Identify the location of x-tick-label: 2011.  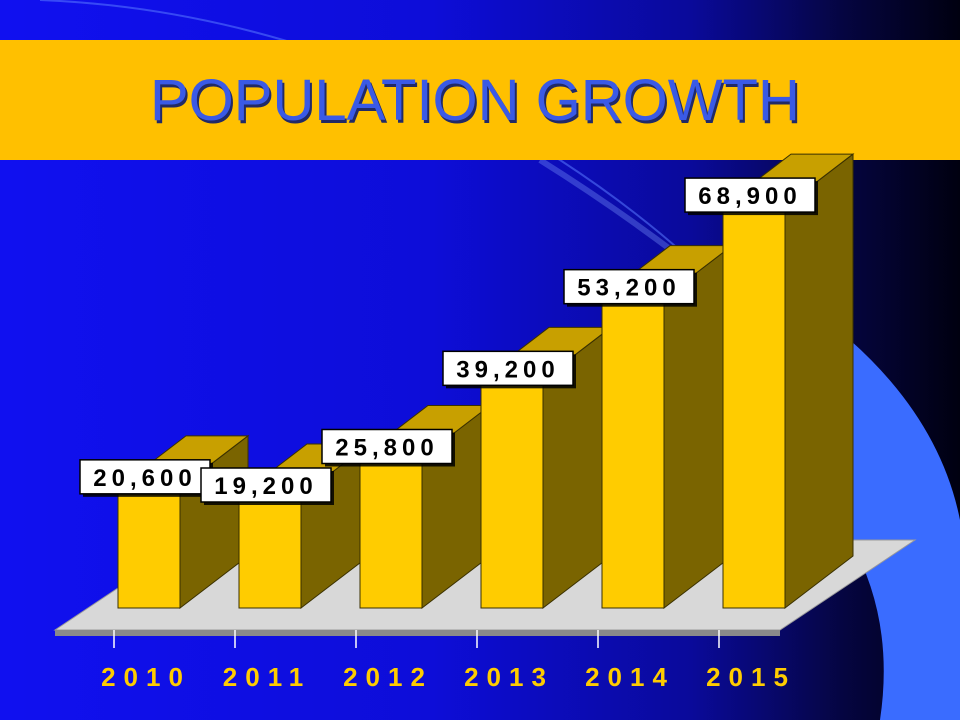
(267, 677).